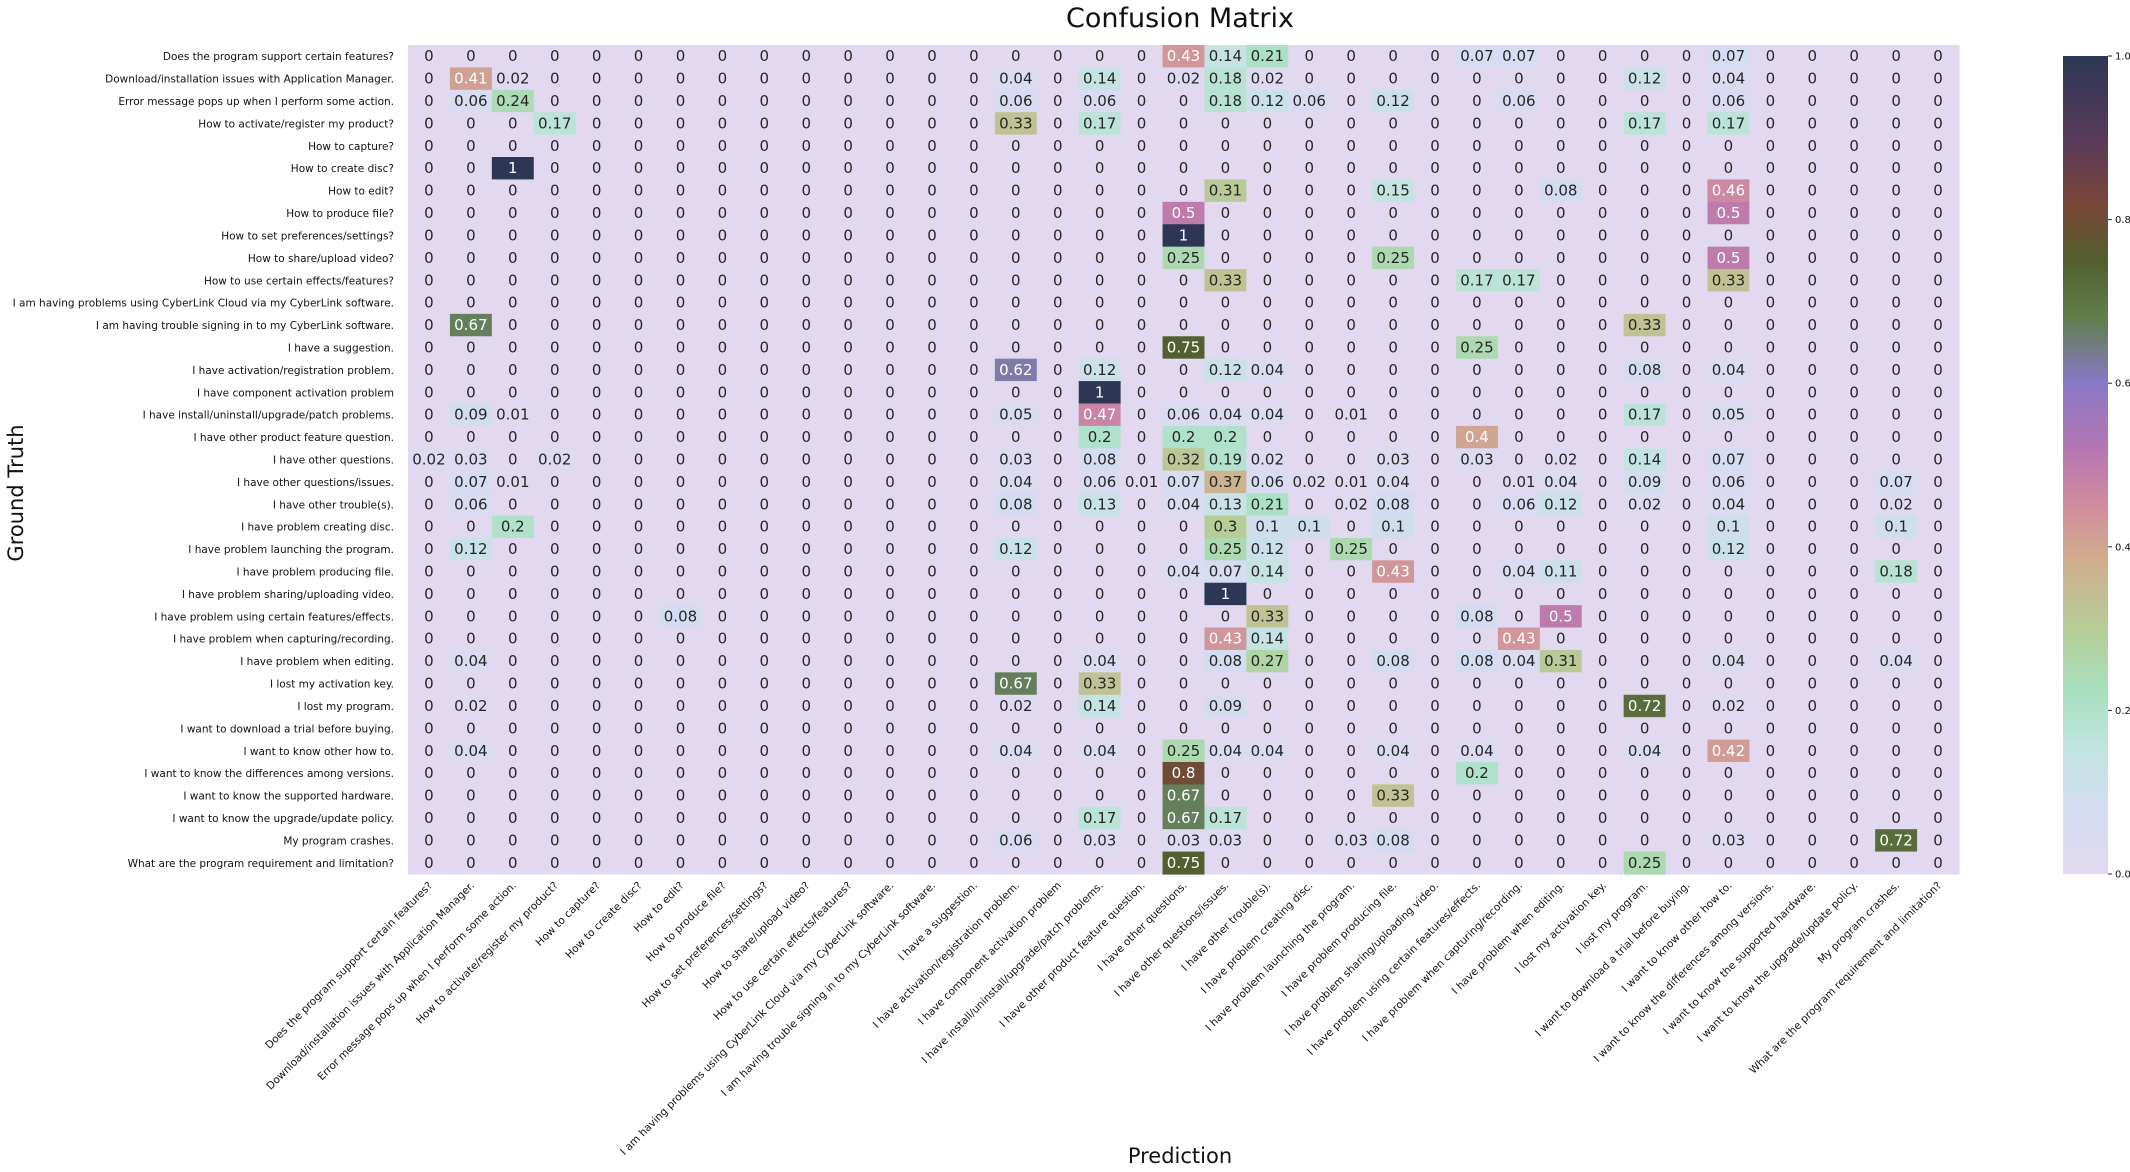 The width and height of the screenshot is (2130, 1172). Describe the element at coordinates (1644, 415) in the screenshot. I see `cell-value-label: 0.17` at that location.